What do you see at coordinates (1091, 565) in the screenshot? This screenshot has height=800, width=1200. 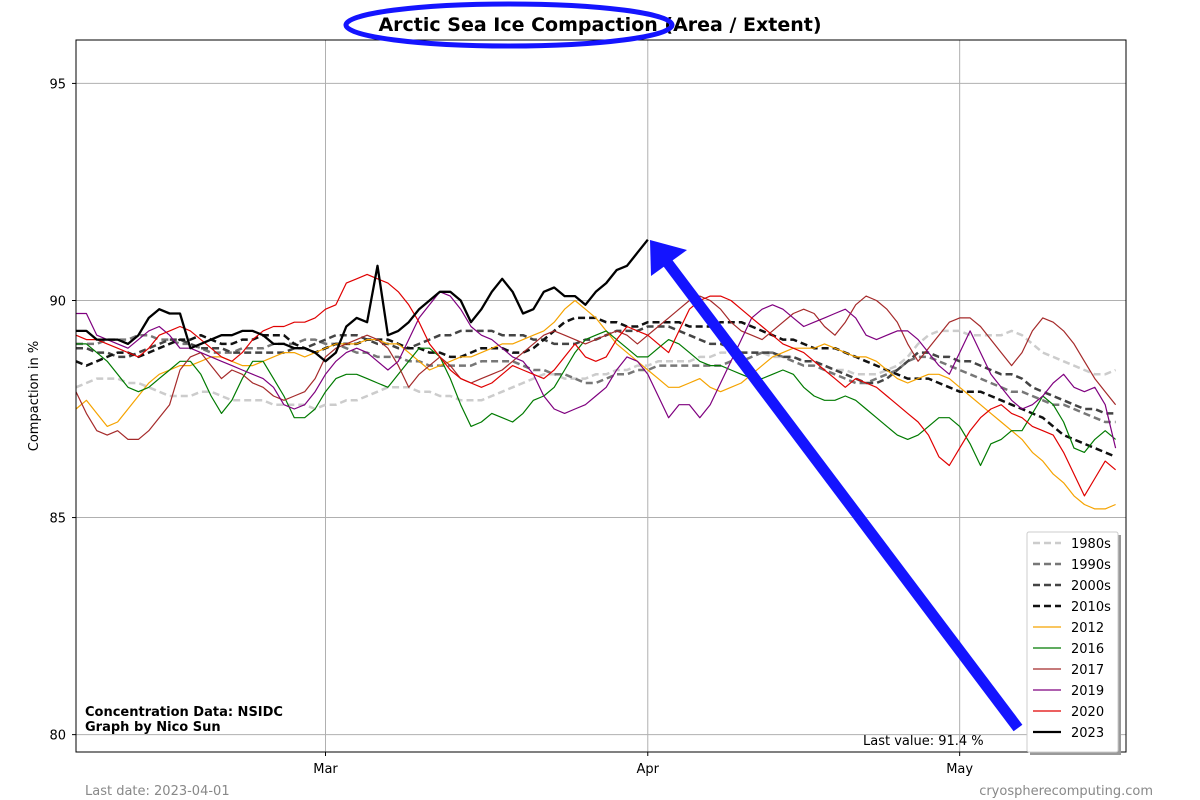 I see `legend-label-1990s: 1990s` at bounding box center [1091, 565].